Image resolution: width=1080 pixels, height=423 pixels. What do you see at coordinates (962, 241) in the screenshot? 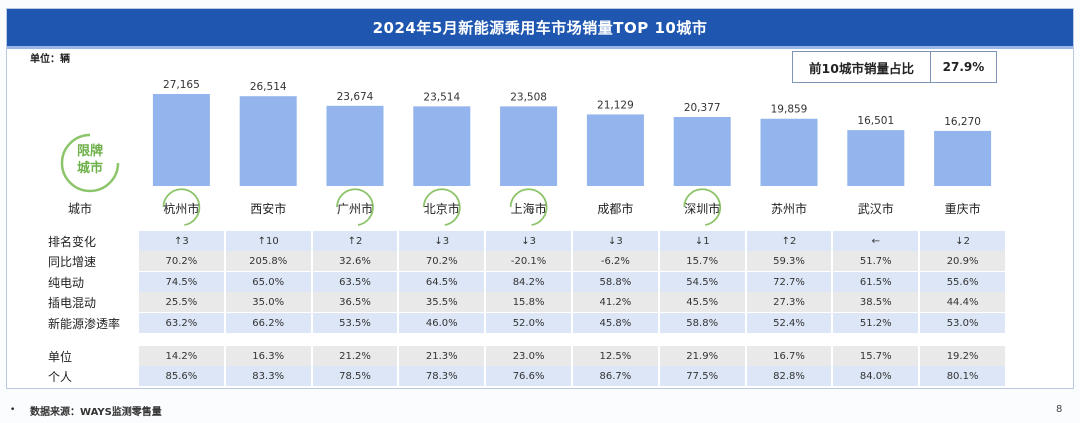
I see `table-cell-r1-c10: ↓2` at bounding box center [962, 241].